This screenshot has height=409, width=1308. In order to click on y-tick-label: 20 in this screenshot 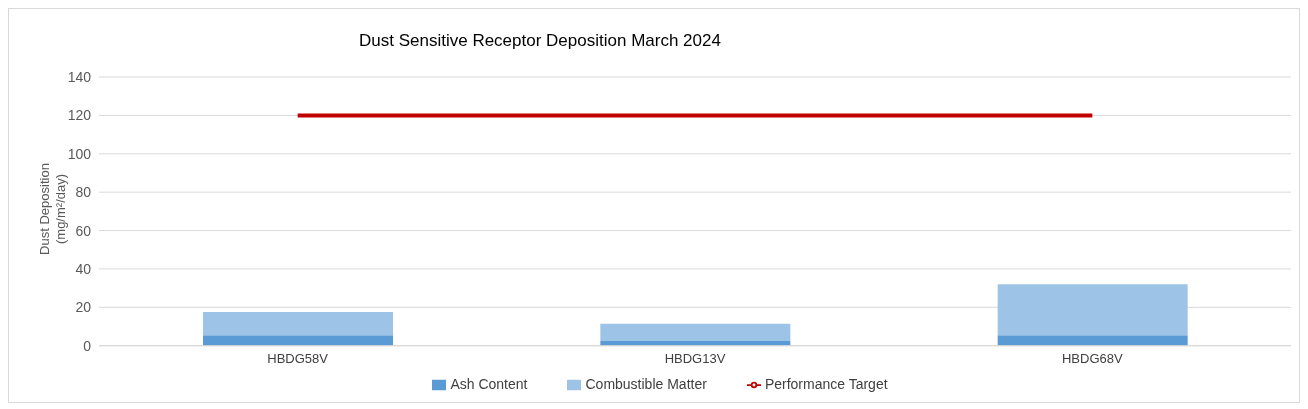, I will do `click(83, 307)`.